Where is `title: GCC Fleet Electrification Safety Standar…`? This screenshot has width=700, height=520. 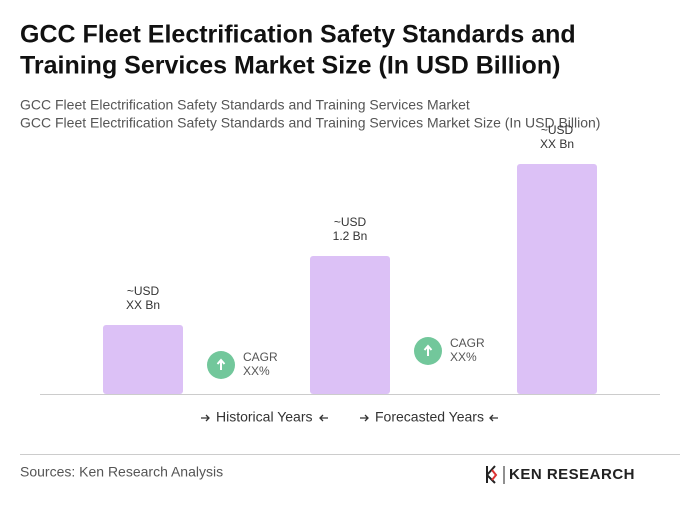
title: GCC Fleet Electrification Safety Standar… is located at coordinates (298, 35).